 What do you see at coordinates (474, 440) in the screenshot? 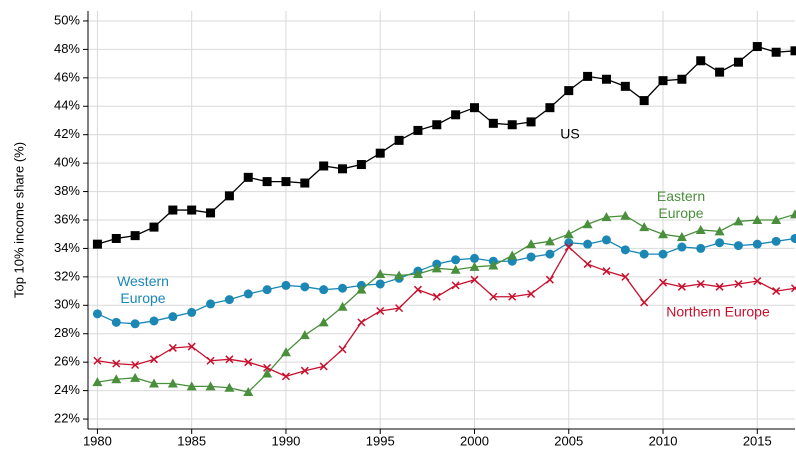
I see `x-tick-label: 2000` at bounding box center [474, 440].